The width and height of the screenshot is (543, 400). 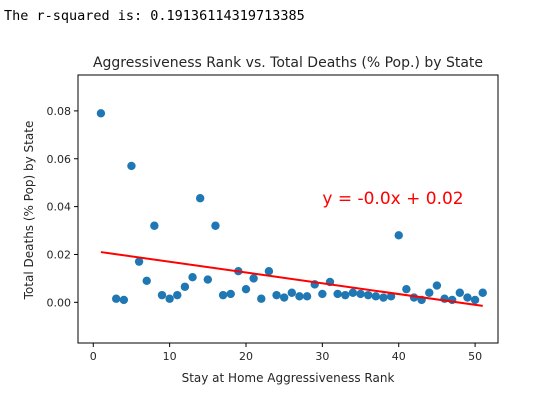 What do you see at coordinates (59, 111) in the screenshot?
I see `y-tick-label: 0.08` at bounding box center [59, 111].